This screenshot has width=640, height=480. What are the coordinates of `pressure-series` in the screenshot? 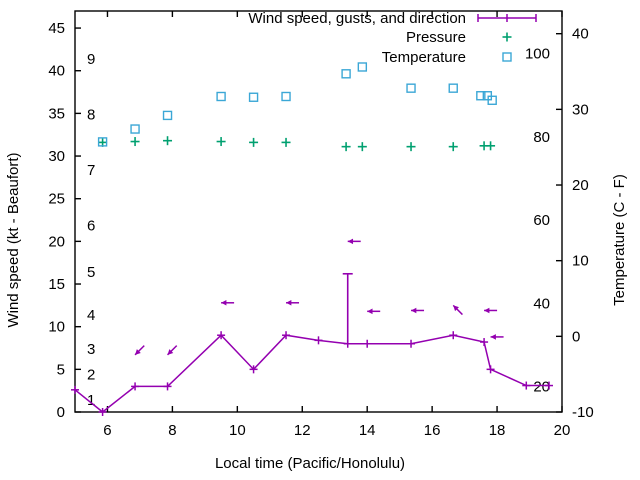 It's located at (297, 144).